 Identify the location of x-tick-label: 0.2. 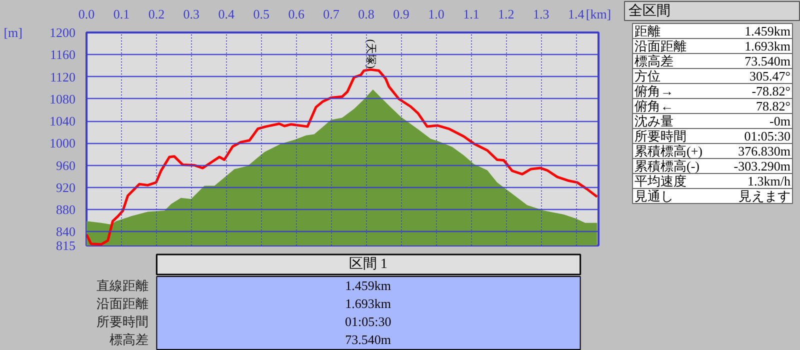
(156, 14).